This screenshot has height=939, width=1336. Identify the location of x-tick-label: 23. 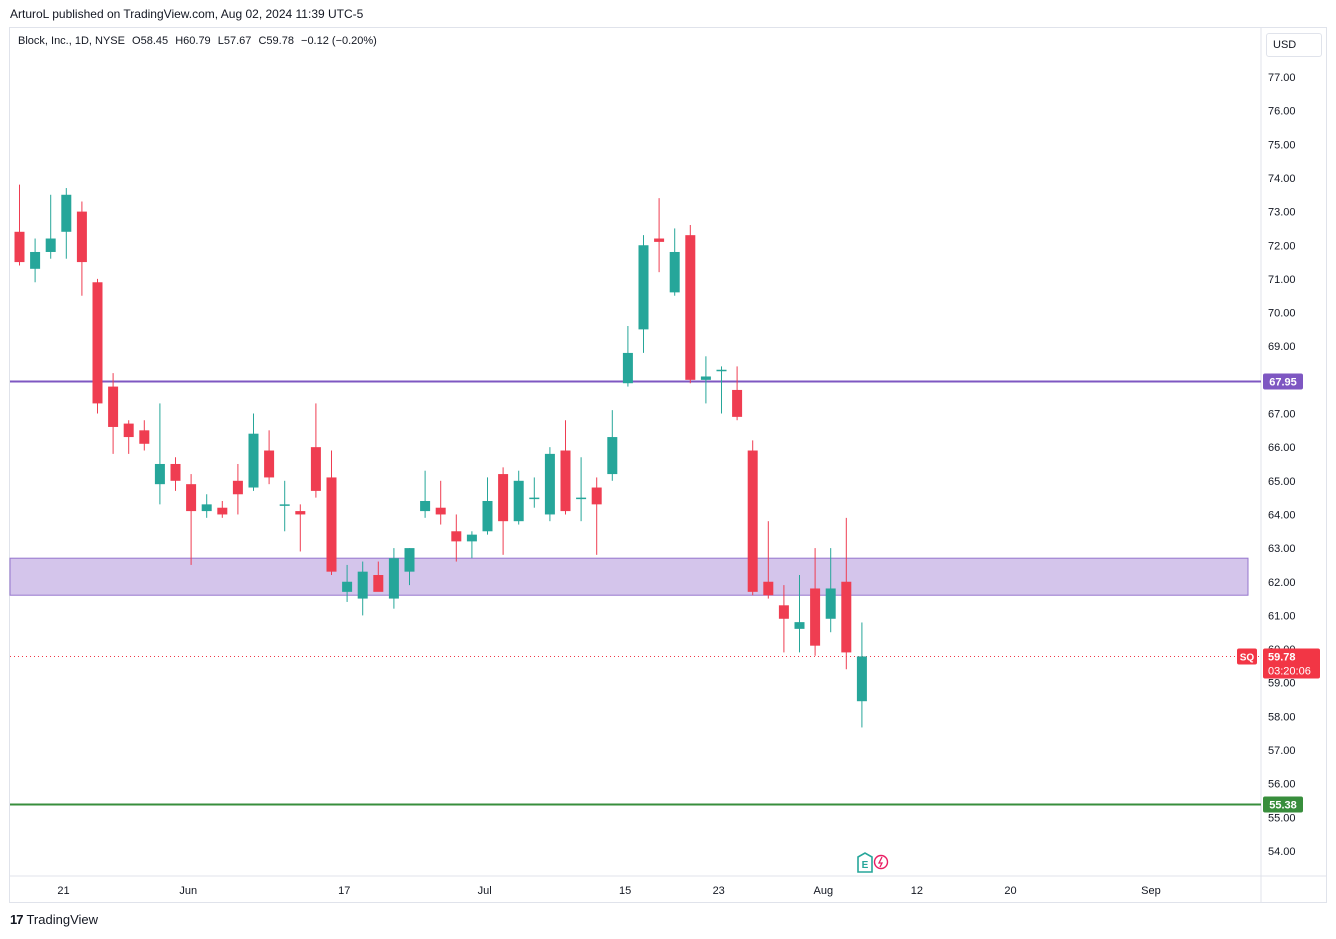
(719, 891).